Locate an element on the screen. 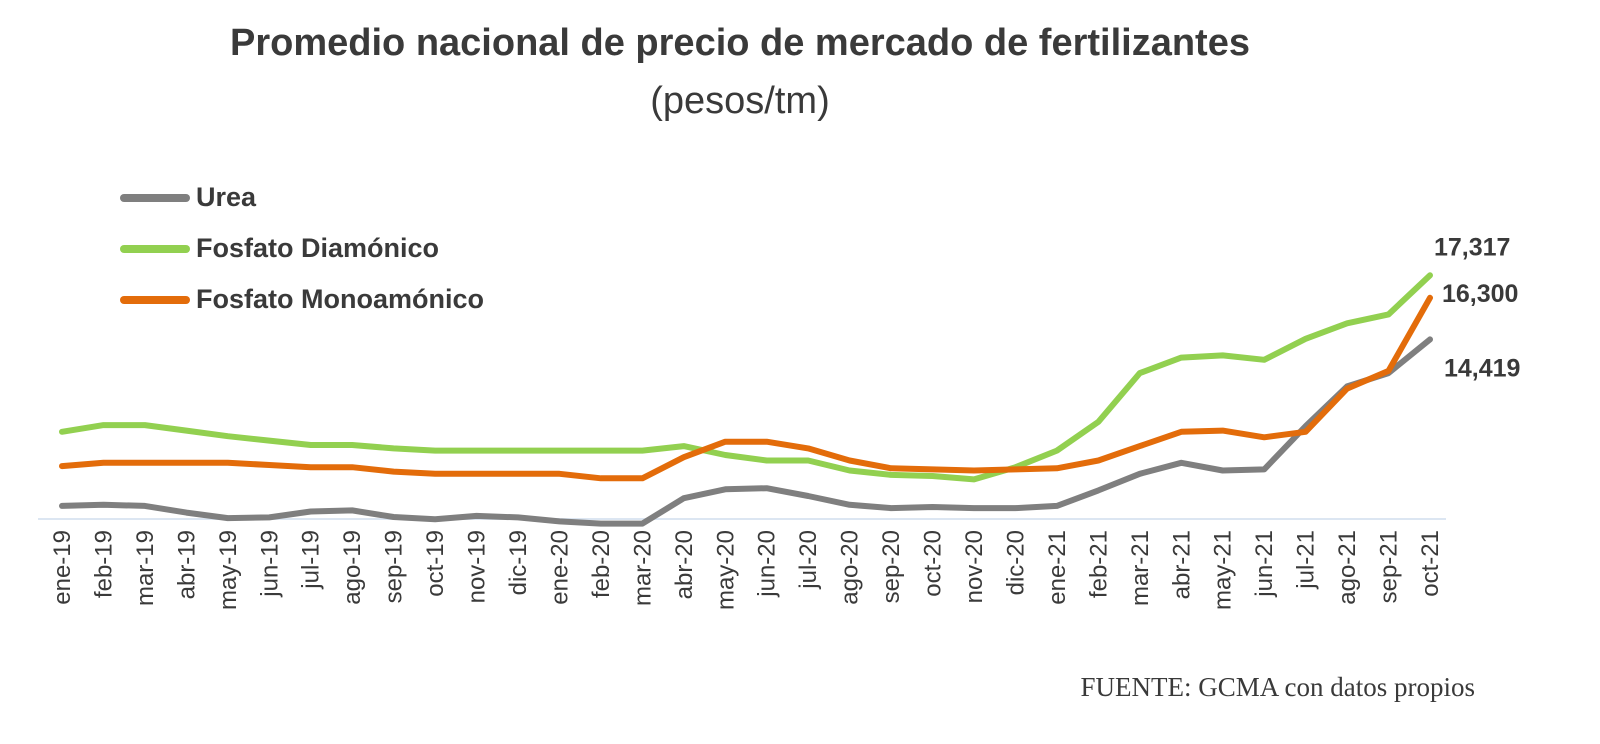  x-tick-label: dic-20 is located at coordinates (1015, 562).